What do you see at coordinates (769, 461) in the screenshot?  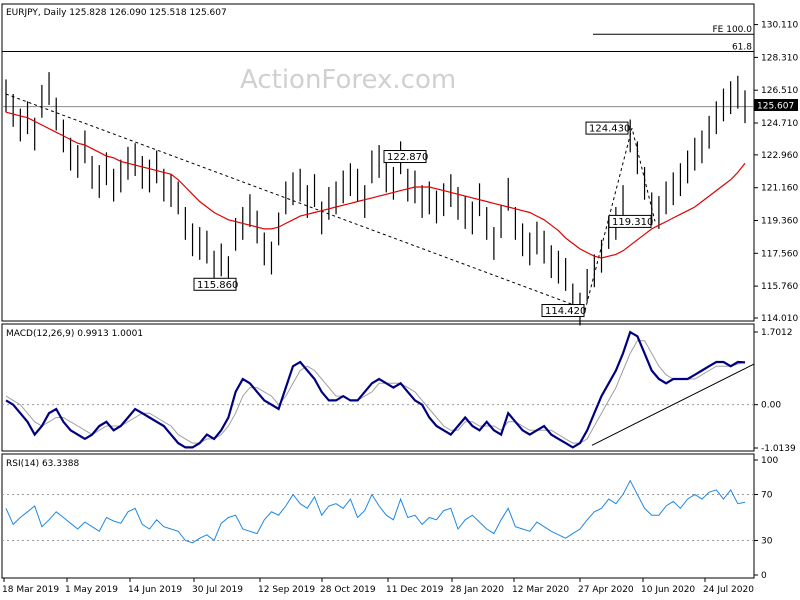 I see `y-tick-label: 100` at bounding box center [769, 461].